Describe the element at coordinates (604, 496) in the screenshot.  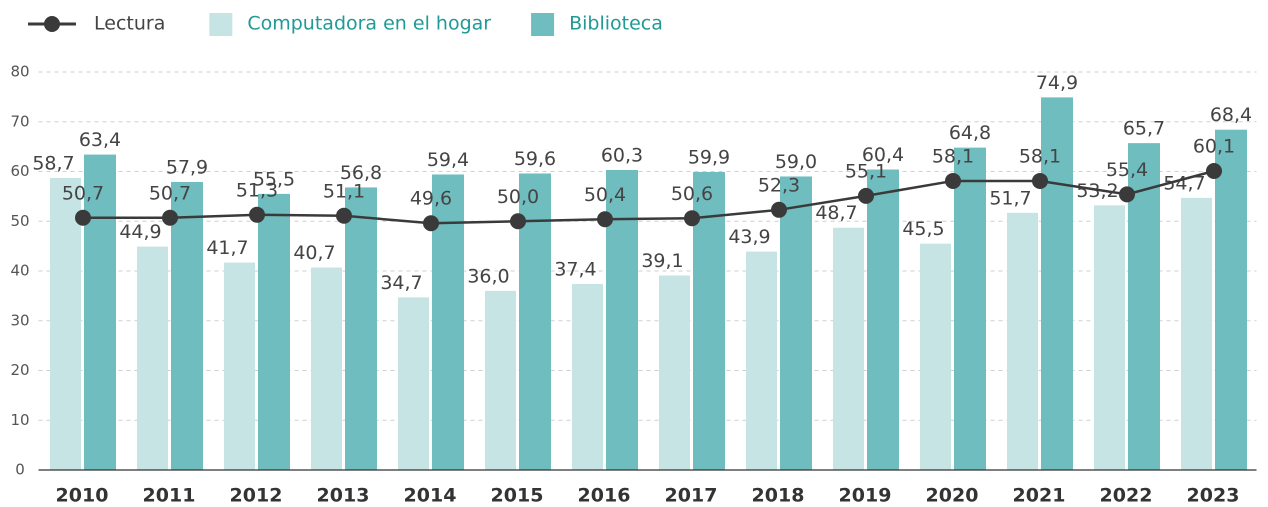
I see `x-tick-label: 2016` at that location.